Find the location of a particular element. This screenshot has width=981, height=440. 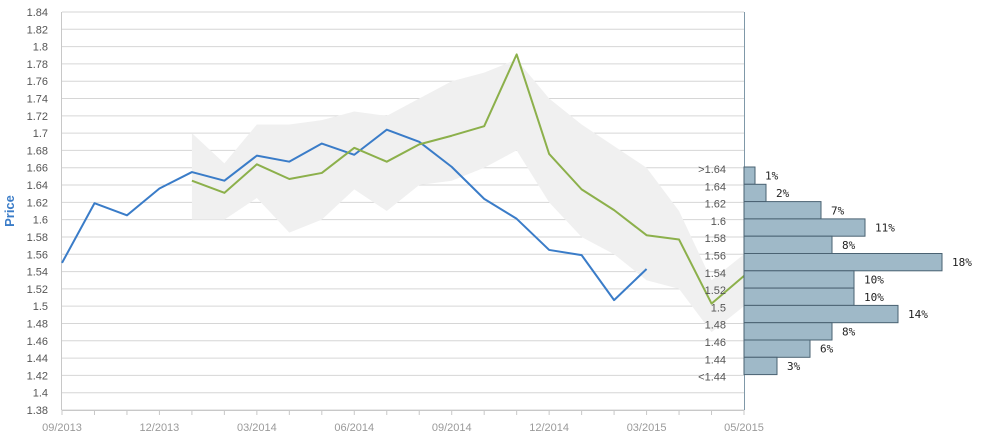

y-tick-label: 1.6 is located at coordinates (40, 221).